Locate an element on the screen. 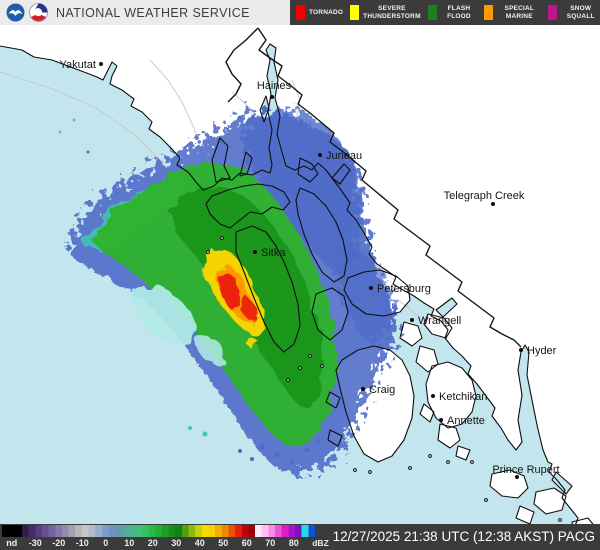 Image resolution: width=600 pixels, height=550 pixels. annette-dot is located at coordinates (441, 420).